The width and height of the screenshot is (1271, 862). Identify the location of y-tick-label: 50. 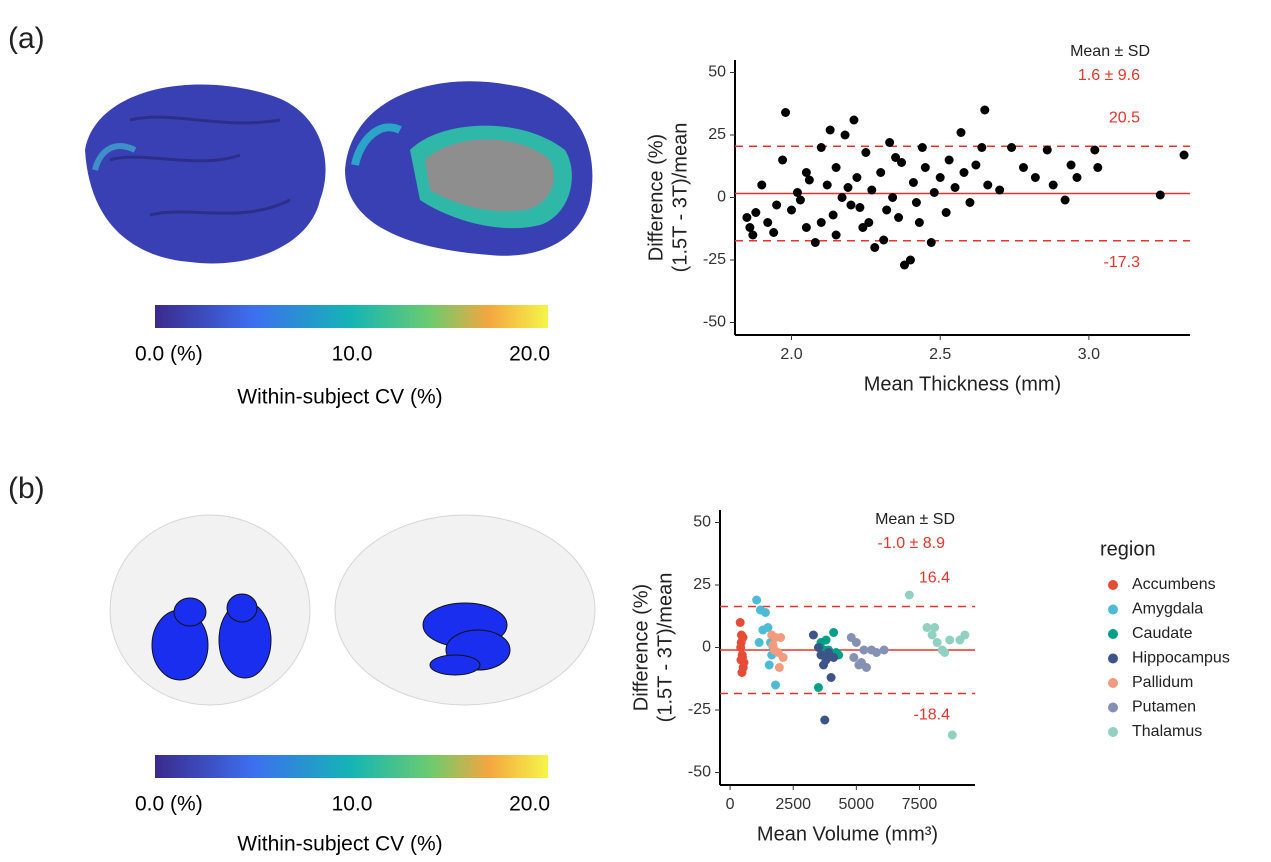
(717, 72).